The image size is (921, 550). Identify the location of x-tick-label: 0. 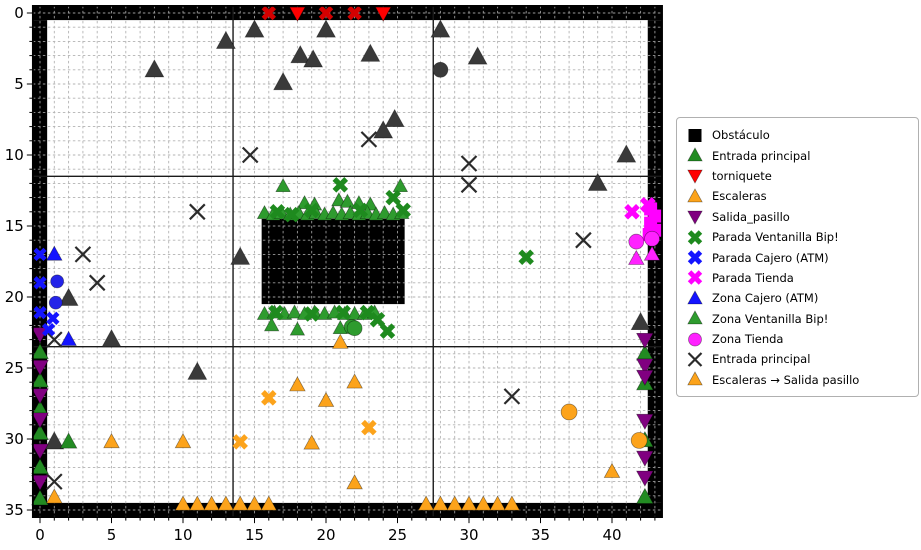
(40, 535).